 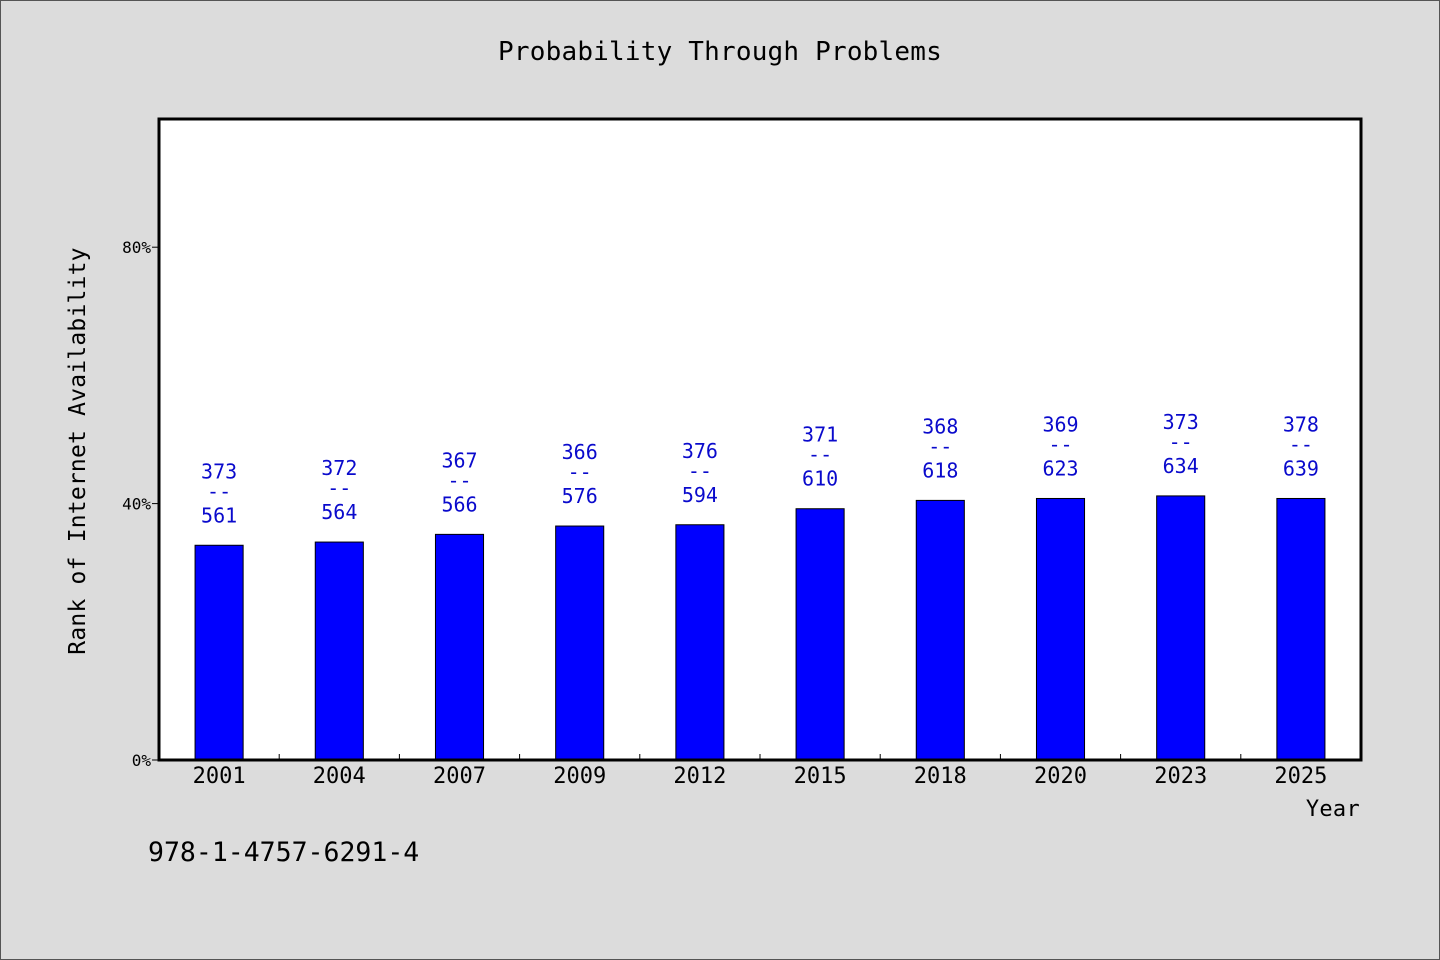 What do you see at coordinates (1180, 776) in the screenshot?
I see `x-tick-label-2023: 2023` at bounding box center [1180, 776].